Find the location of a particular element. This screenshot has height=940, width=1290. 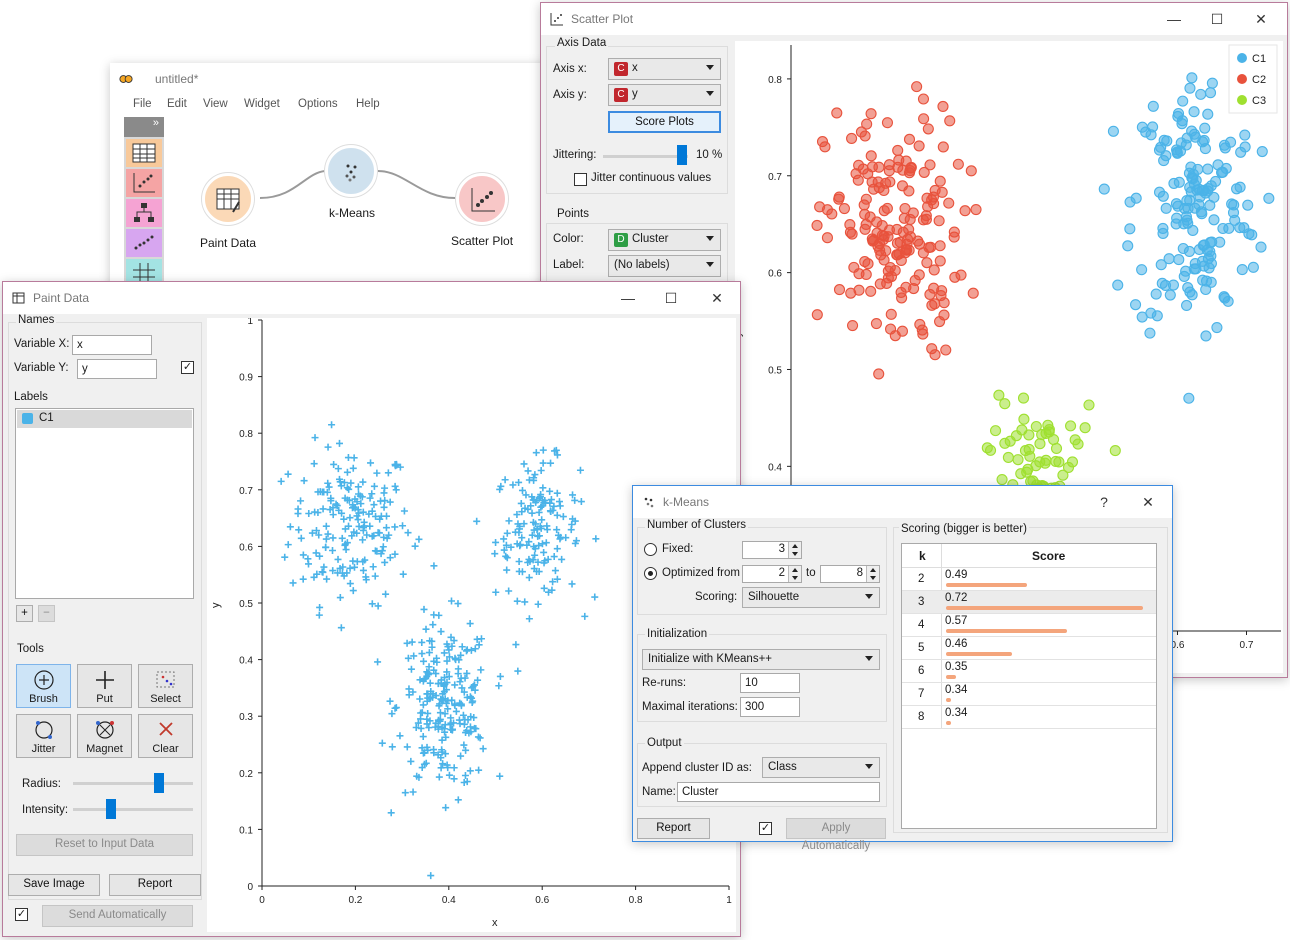

clear-tool-button: Clear is located at coordinates (165, 736).